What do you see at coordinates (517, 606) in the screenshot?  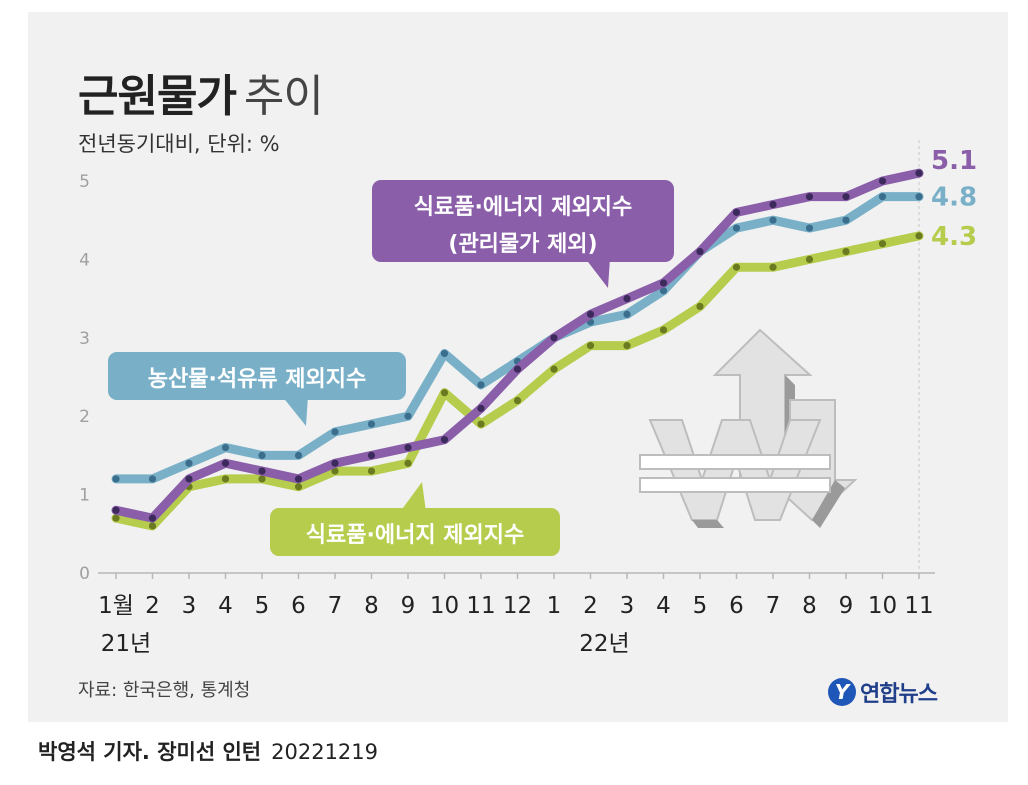 I see `x-tick-label: 12` at bounding box center [517, 606].